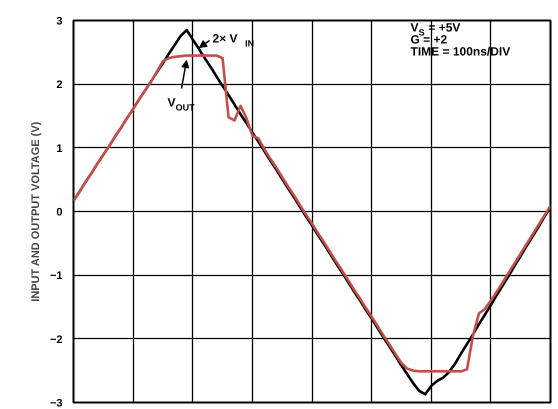 This screenshot has width=558, height=409. What do you see at coordinates (56, 403) in the screenshot?
I see `y-tick-label: −3` at bounding box center [56, 403].